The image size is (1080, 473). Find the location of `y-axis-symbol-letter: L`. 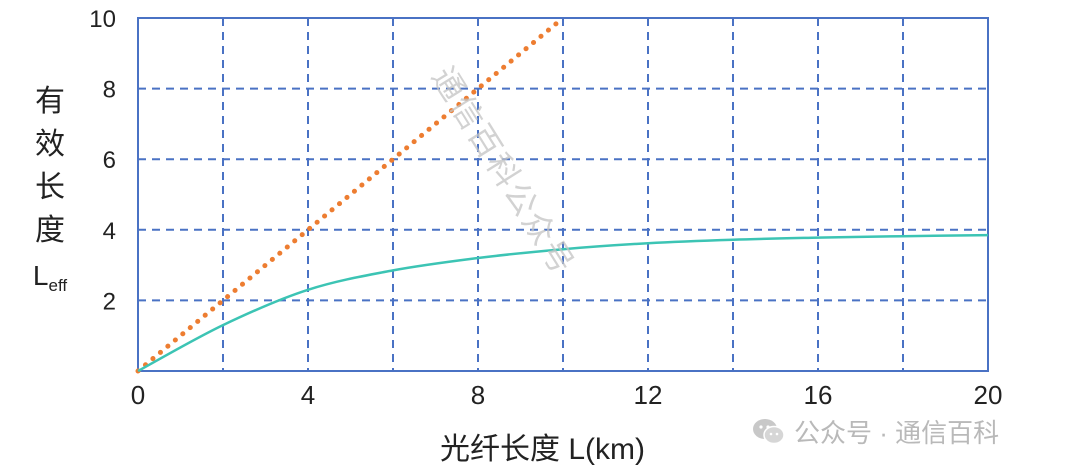

y-axis-symbol-letter: L is located at coordinates (40, 275).